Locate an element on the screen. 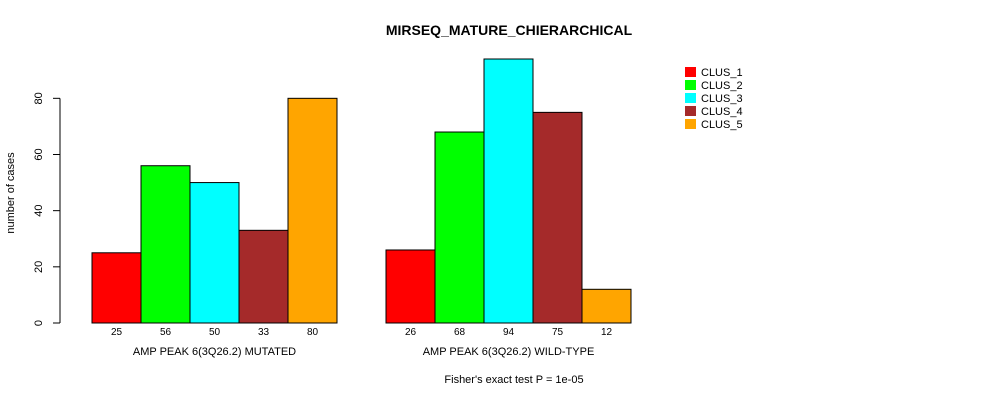 This screenshot has width=990, height=400. bar-value-label: 68 is located at coordinates (460, 332).